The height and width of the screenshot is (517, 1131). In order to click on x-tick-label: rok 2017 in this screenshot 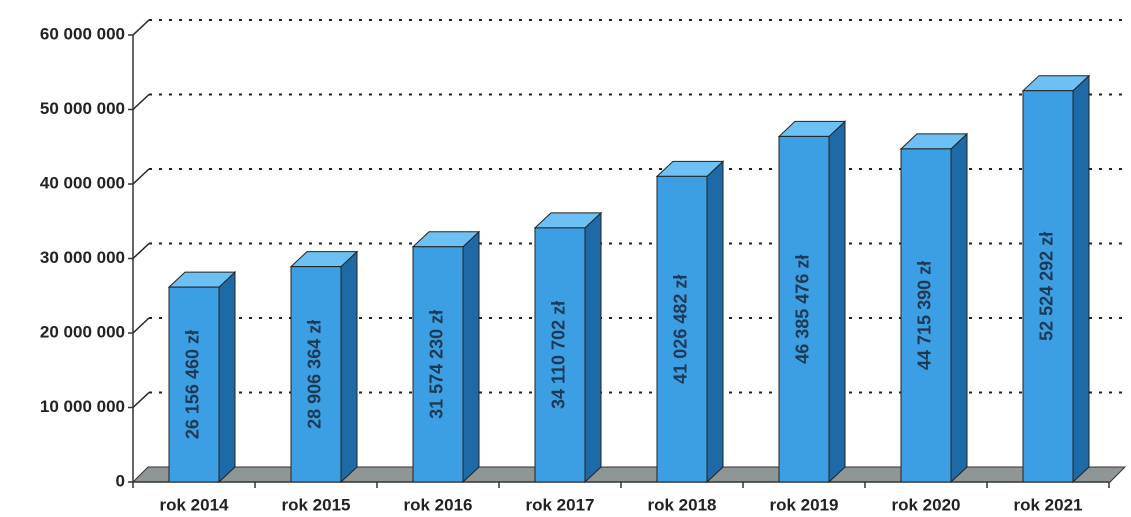, I will do `click(560, 504)`.